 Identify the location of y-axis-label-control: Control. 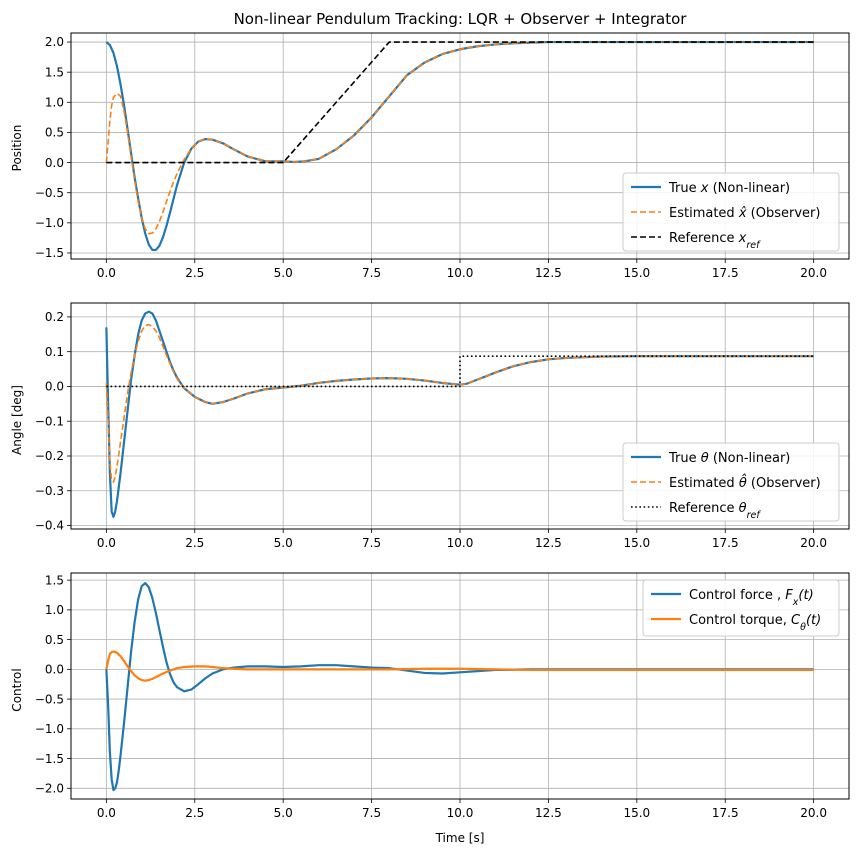
(17, 689).